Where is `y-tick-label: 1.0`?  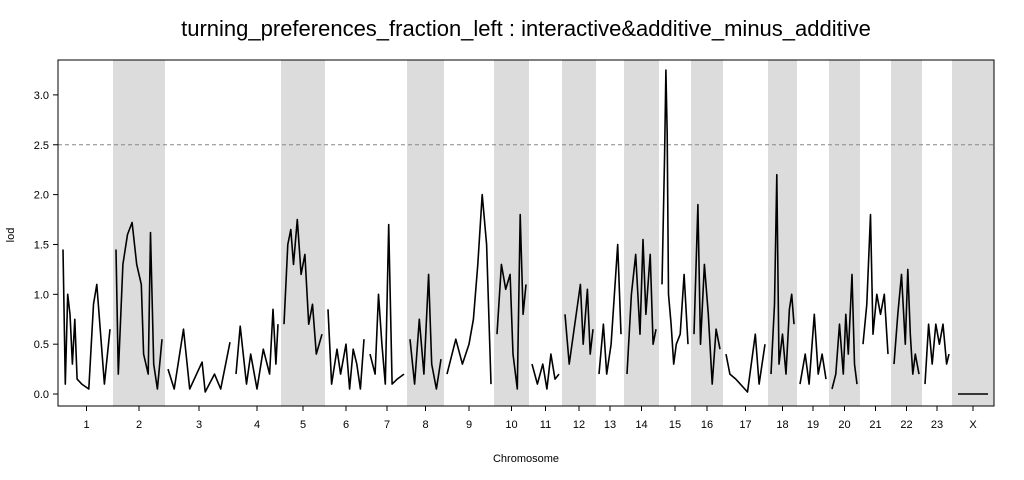
y-tick-label: 1.0 is located at coordinates (41, 295).